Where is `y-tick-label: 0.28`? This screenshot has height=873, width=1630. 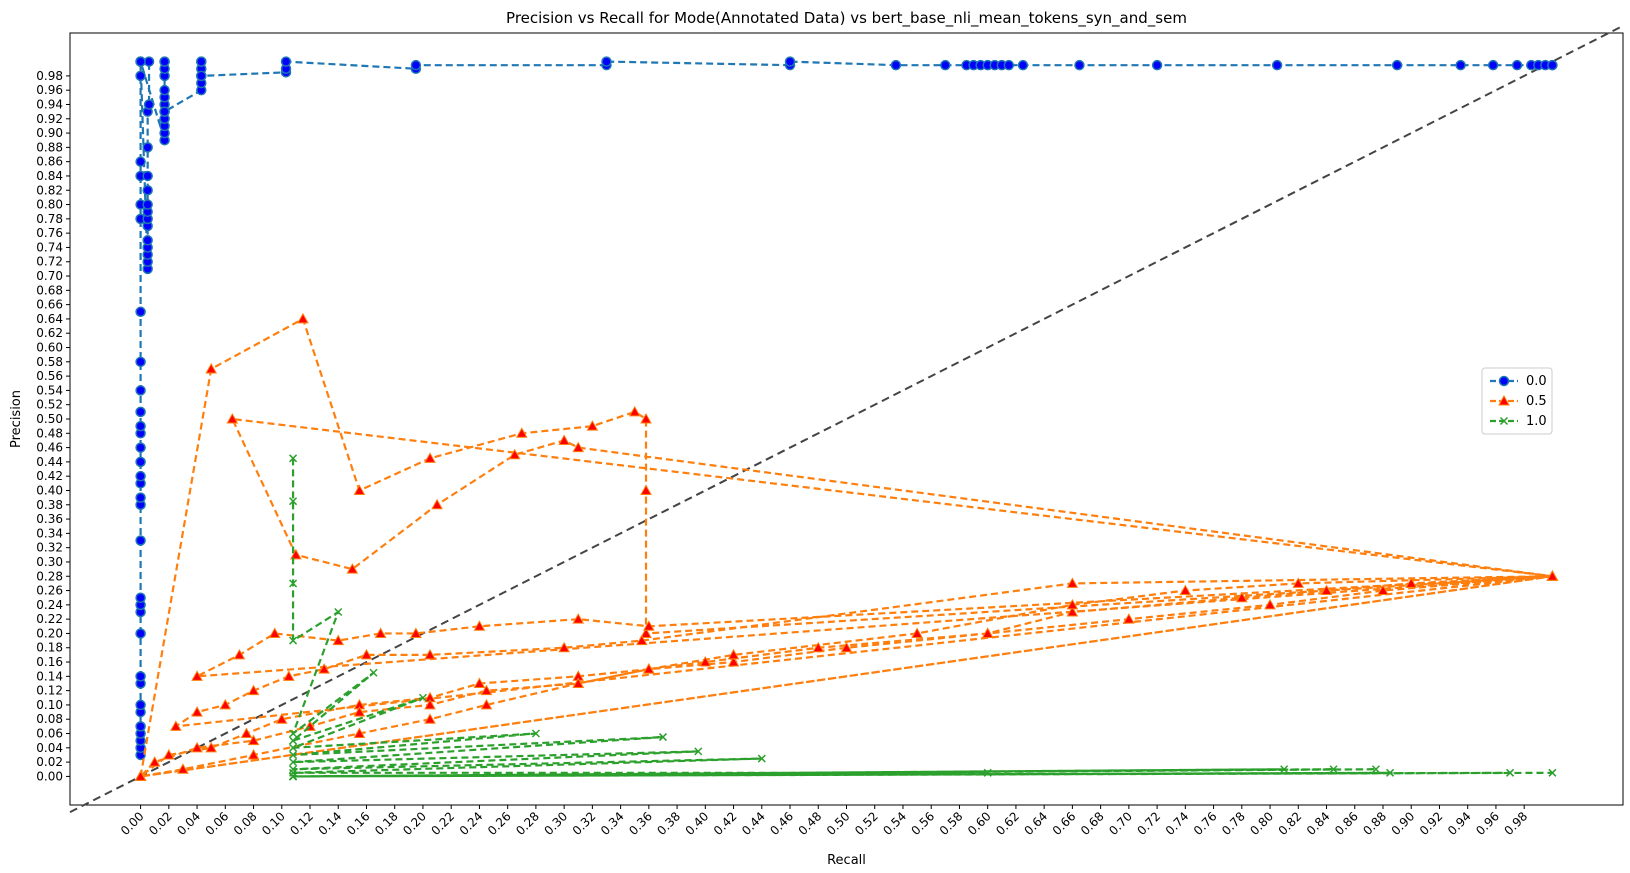 y-tick-label: 0.28 is located at coordinates (49, 576).